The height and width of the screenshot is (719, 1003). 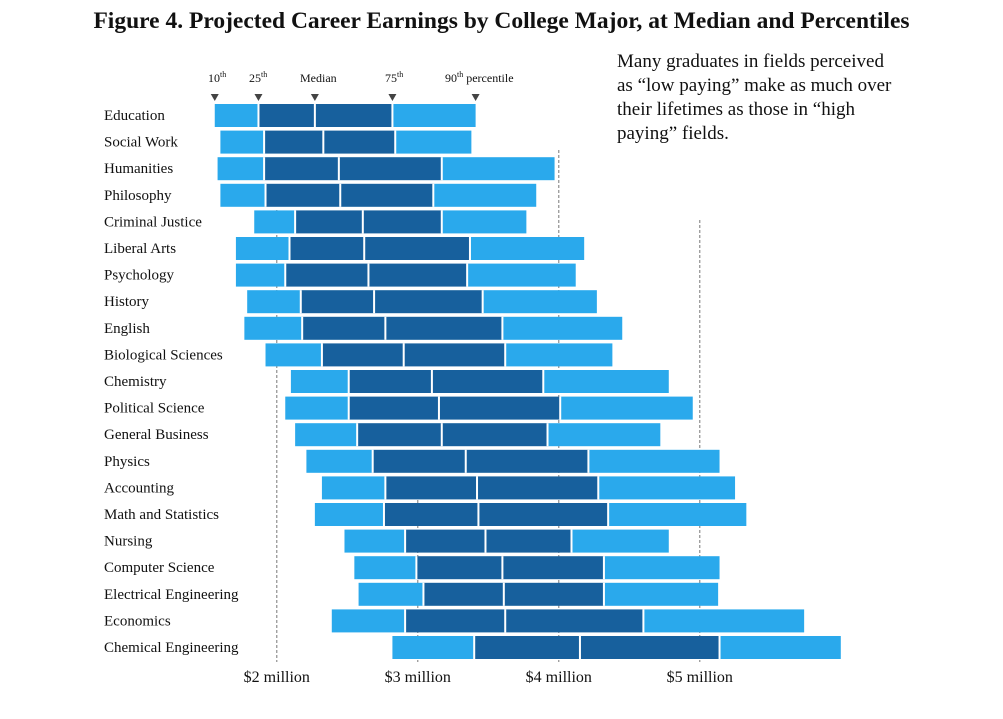 I want to click on category-label: Chemical Engineering, so click(x=171, y=648).